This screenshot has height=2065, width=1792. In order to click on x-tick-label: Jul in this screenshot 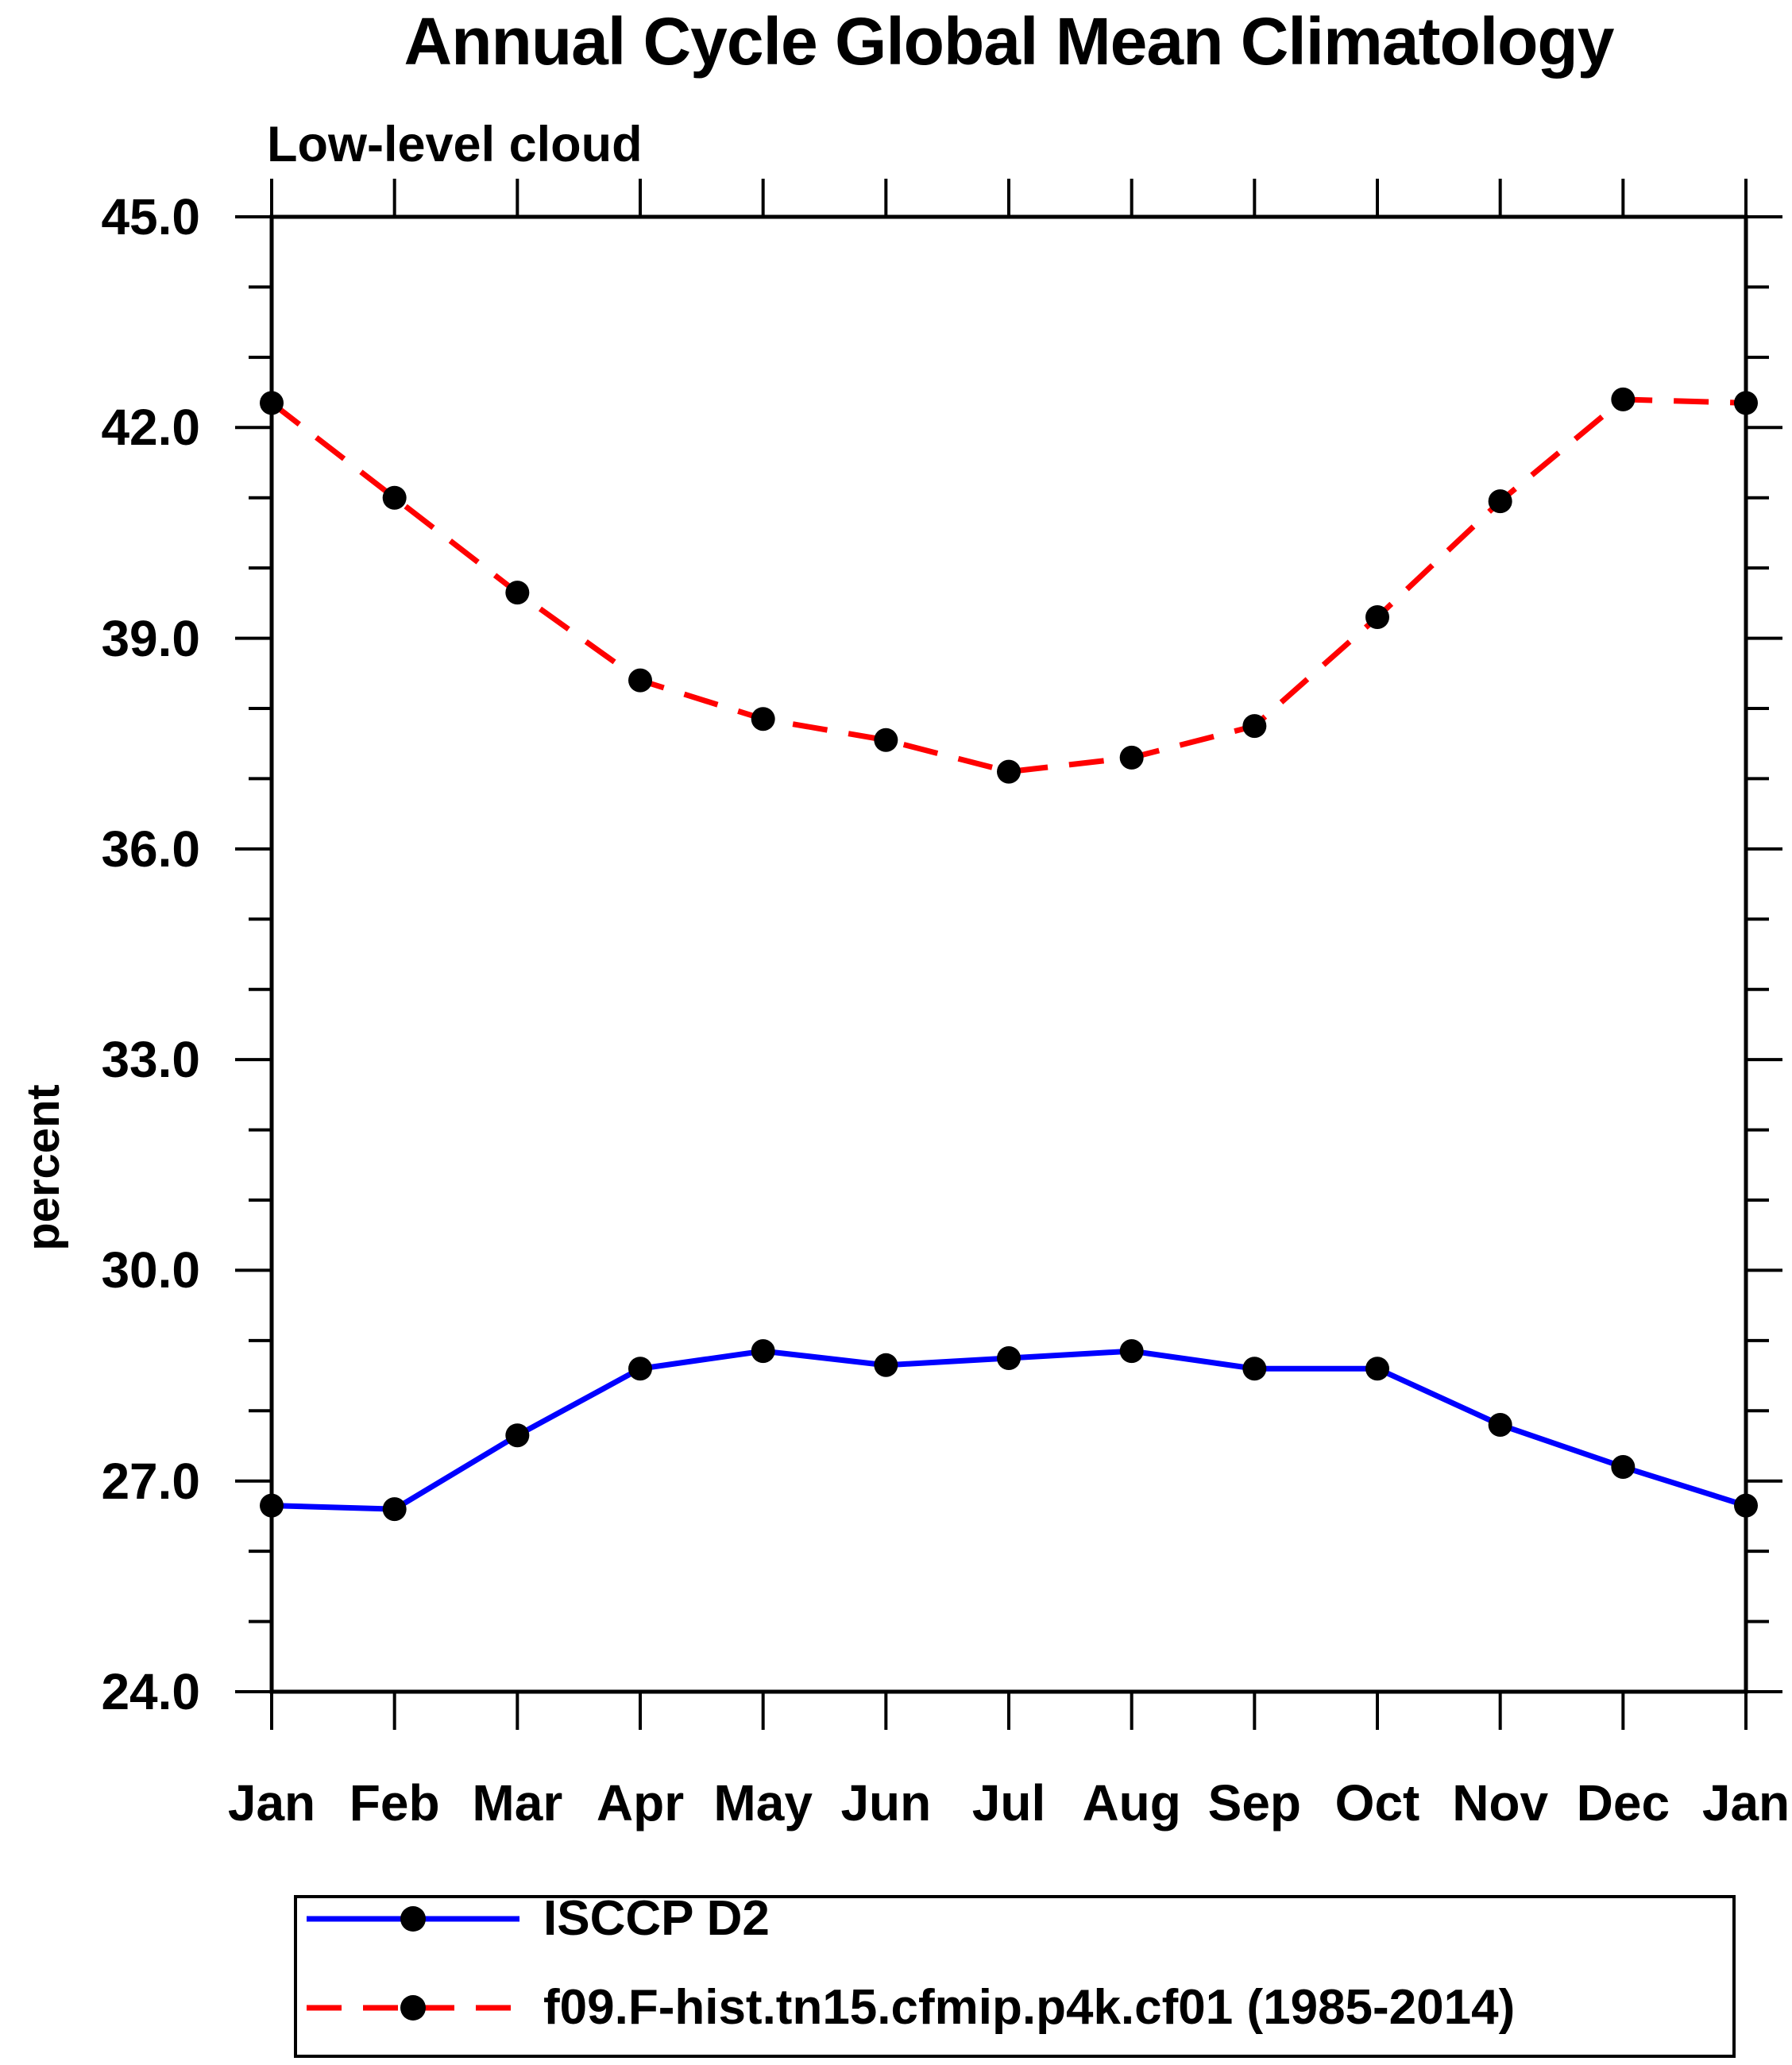, I will do `click(1008, 1802)`.